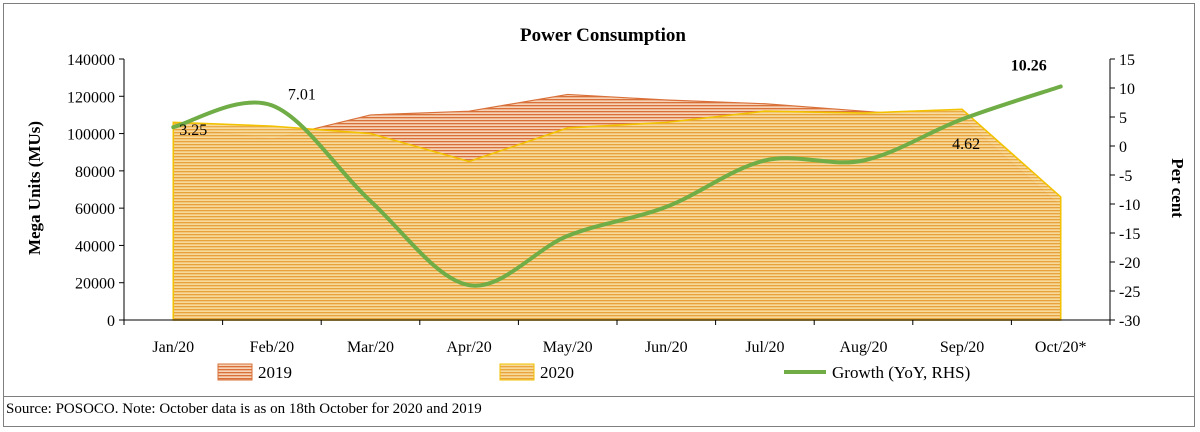 The image size is (1200, 432). Describe the element at coordinates (593, 372) in the screenshot. I see `legend: 2019 2020 Growth (YoY, RHS)` at that location.